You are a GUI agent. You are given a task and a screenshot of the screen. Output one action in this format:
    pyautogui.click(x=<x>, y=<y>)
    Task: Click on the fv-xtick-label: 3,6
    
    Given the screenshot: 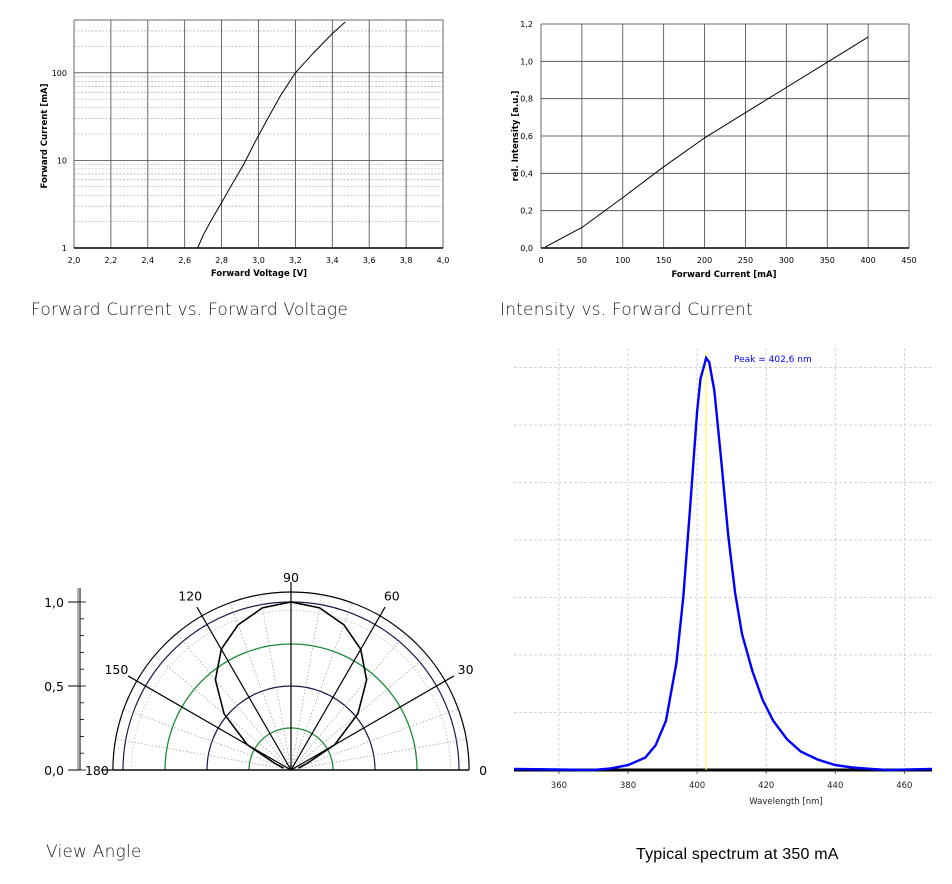 What is the action you would take?
    pyautogui.click(x=369, y=260)
    